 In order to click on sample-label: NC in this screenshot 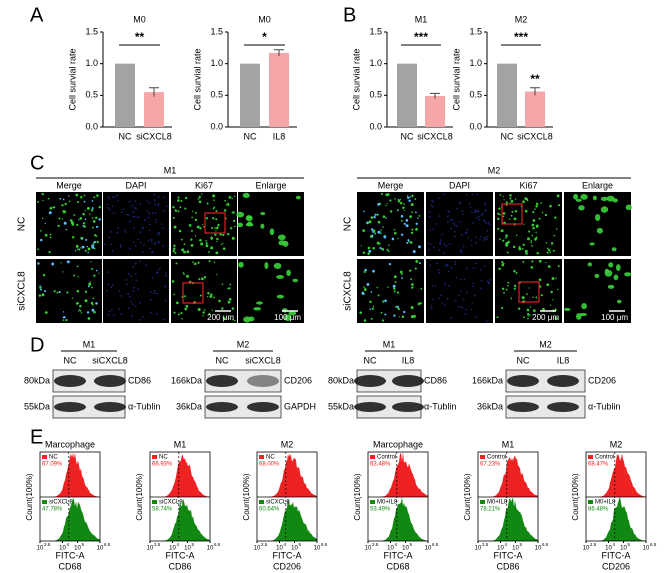, I will do `click(270, 458)`.